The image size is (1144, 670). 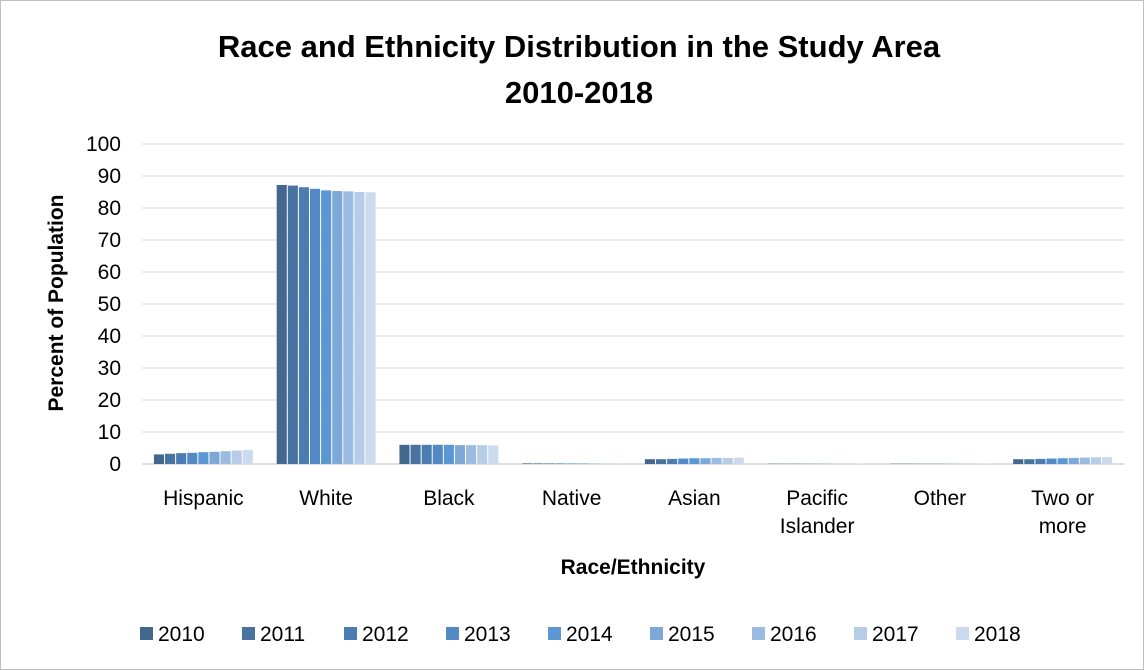 What do you see at coordinates (181, 634) in the screenshot?
I see `legend-label: 2010` at bounding box center [181, 634].